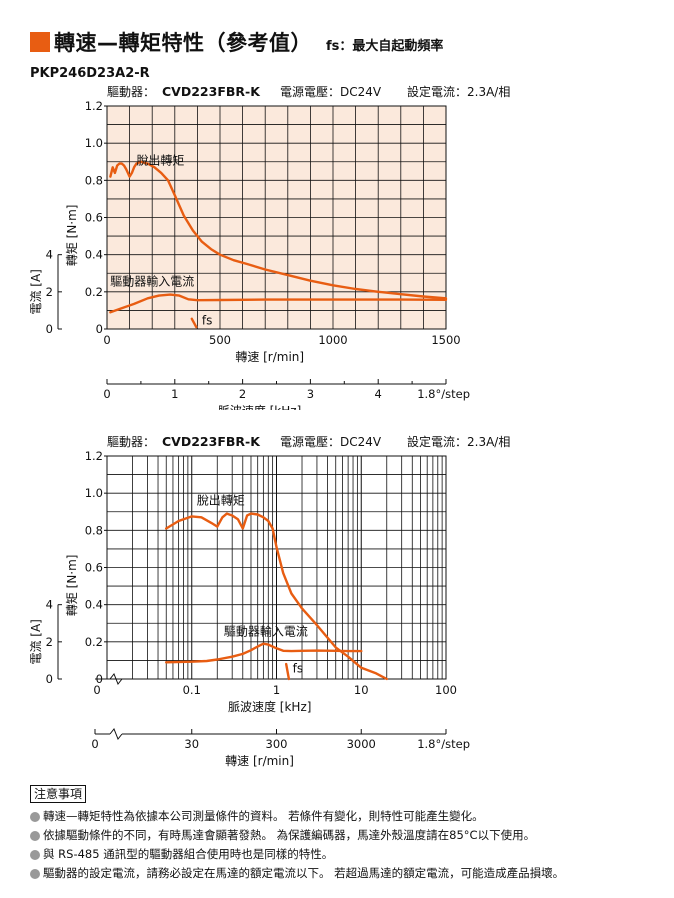  What do you see at coordinates (361, 744) in the screenshot?
I see `x2-tick-label: 3000` at bounding box center [361, 744].